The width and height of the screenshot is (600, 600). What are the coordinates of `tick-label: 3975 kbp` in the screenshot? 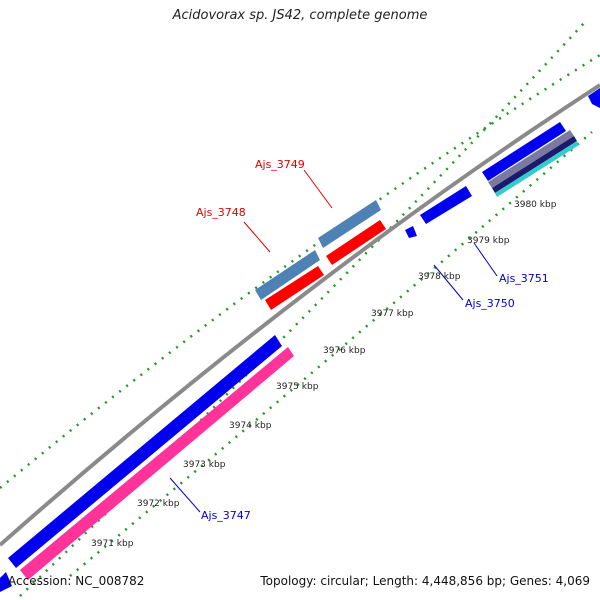 It's located at (297, 387).